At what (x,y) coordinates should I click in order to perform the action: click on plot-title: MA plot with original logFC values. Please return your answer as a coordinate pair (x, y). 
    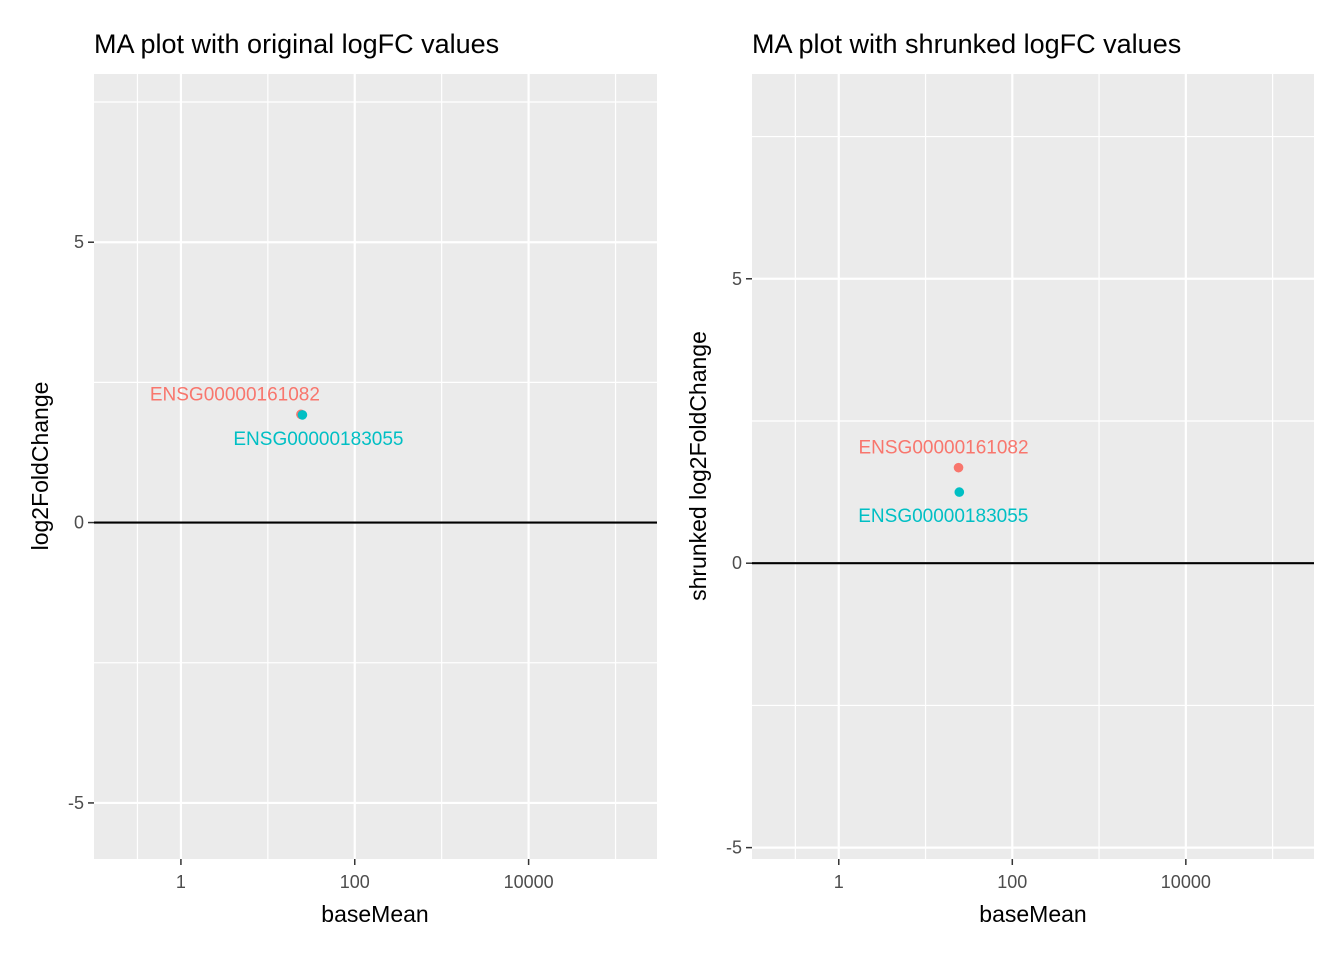
    Looking at the image, I should click on (296, 44).